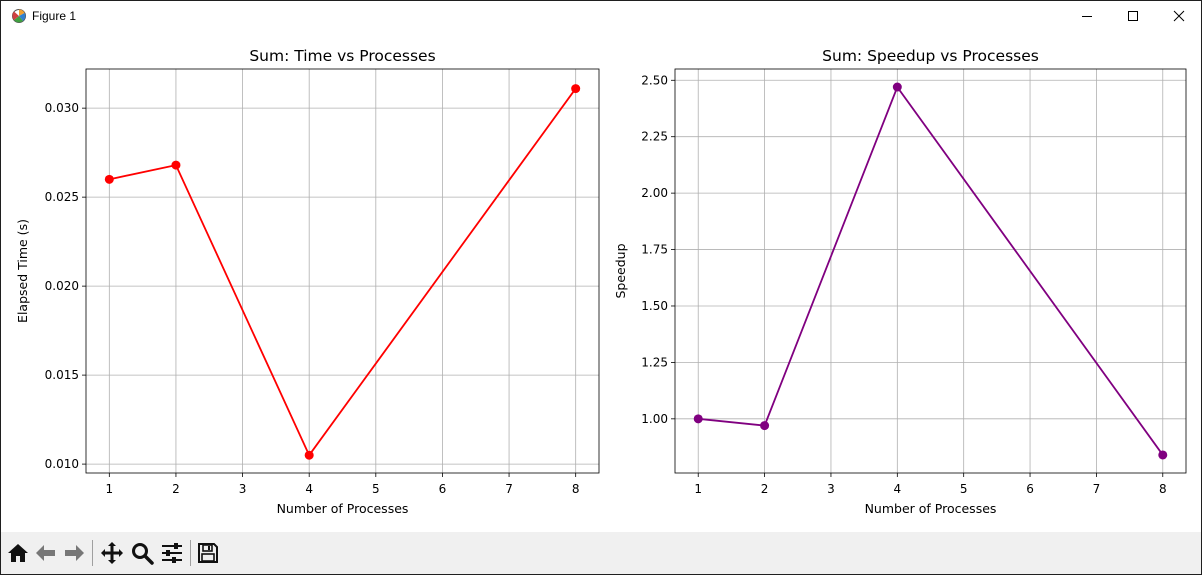  Describe the element at coordinates (601, 16) in the screenshot. I see `title-bar: Figure 1` at that location.